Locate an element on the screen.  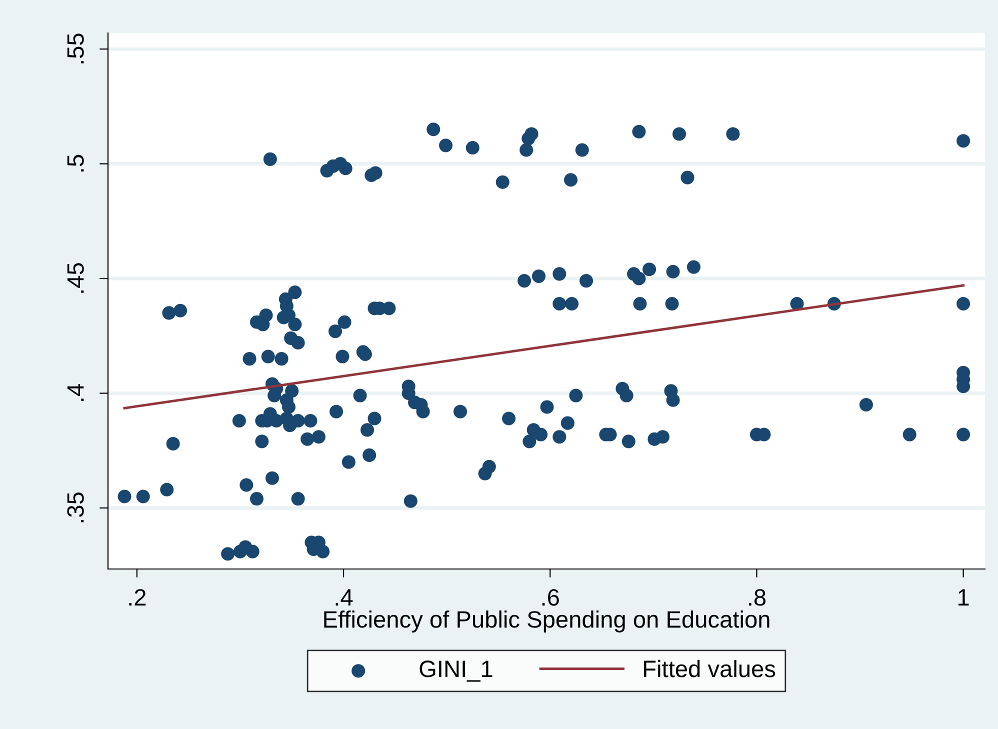
x-tick-label: .2 is located at coordinates (137, 597).